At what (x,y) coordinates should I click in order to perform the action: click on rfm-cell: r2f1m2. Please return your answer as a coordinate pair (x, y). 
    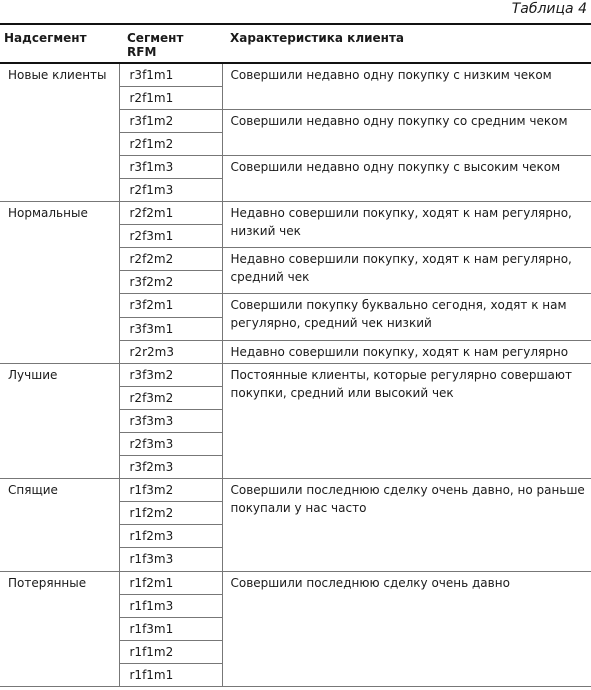
    Looking at the image, I should click on (170, 143).